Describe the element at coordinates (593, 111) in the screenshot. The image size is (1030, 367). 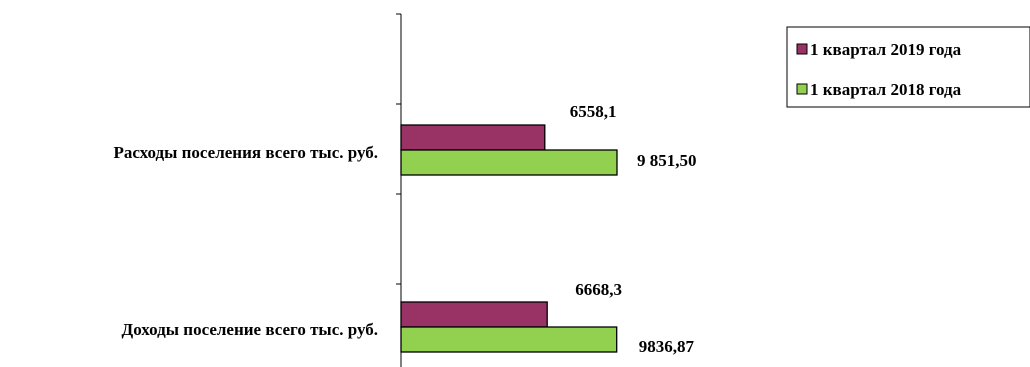
I see `data-label-series-0-category-0: 6558,1` at that location.